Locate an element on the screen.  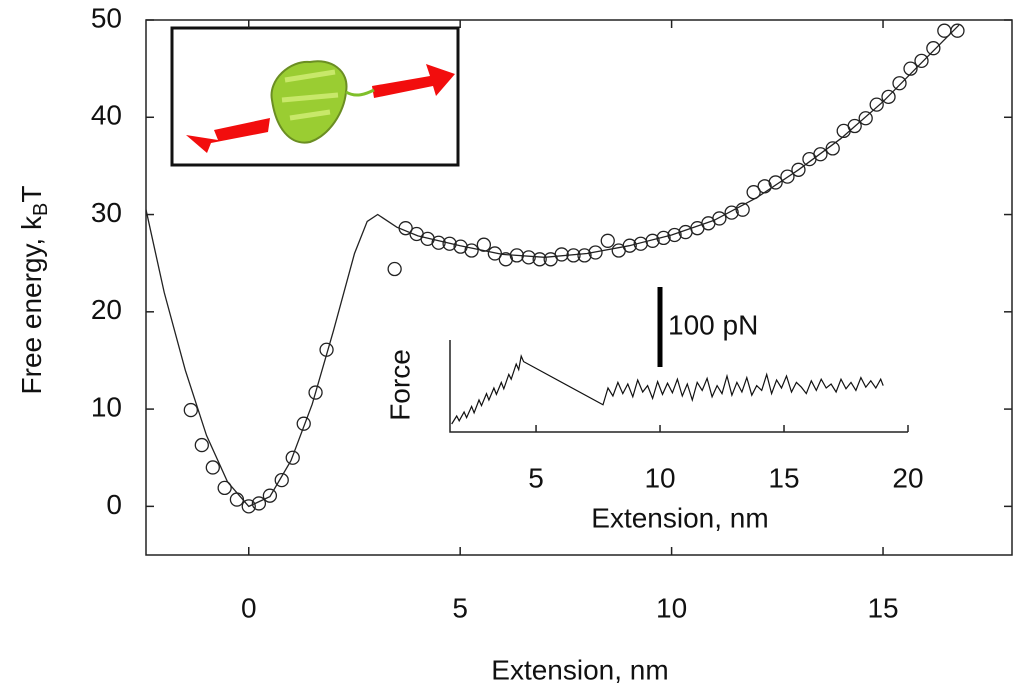
y-tick-label: 30 is located at coordinates (106, 212).